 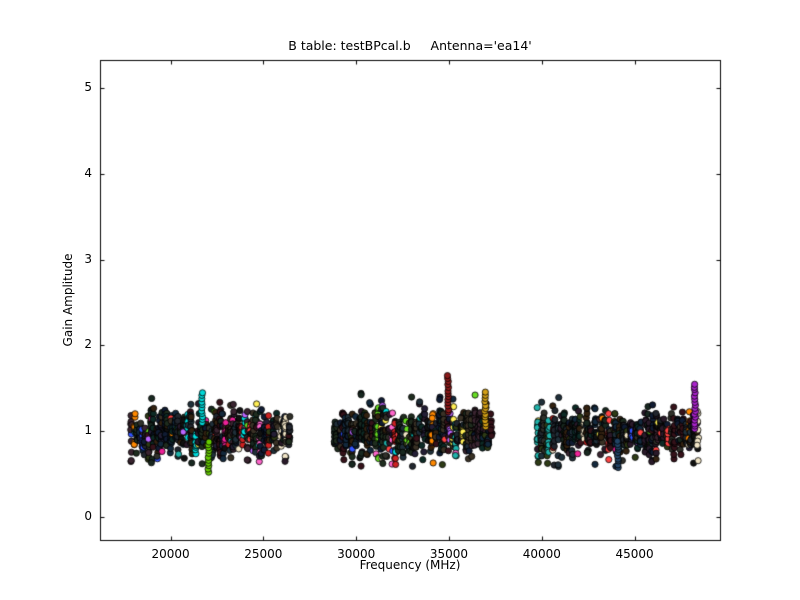 What do you see at coordinates (68, 300) in the screenshot?
I see `y-axis-label: Gain Amplitude` at bounding box center [68, 300].